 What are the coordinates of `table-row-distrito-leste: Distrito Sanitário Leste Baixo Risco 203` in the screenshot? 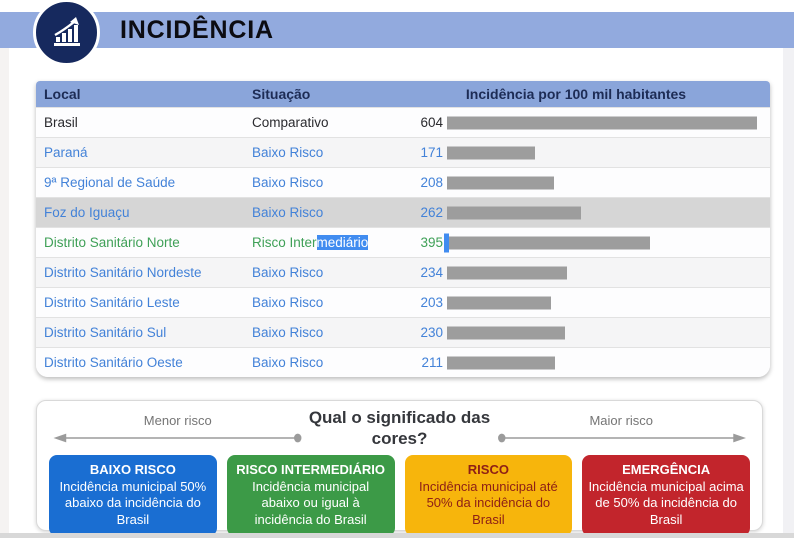 It's located at (403, 302).